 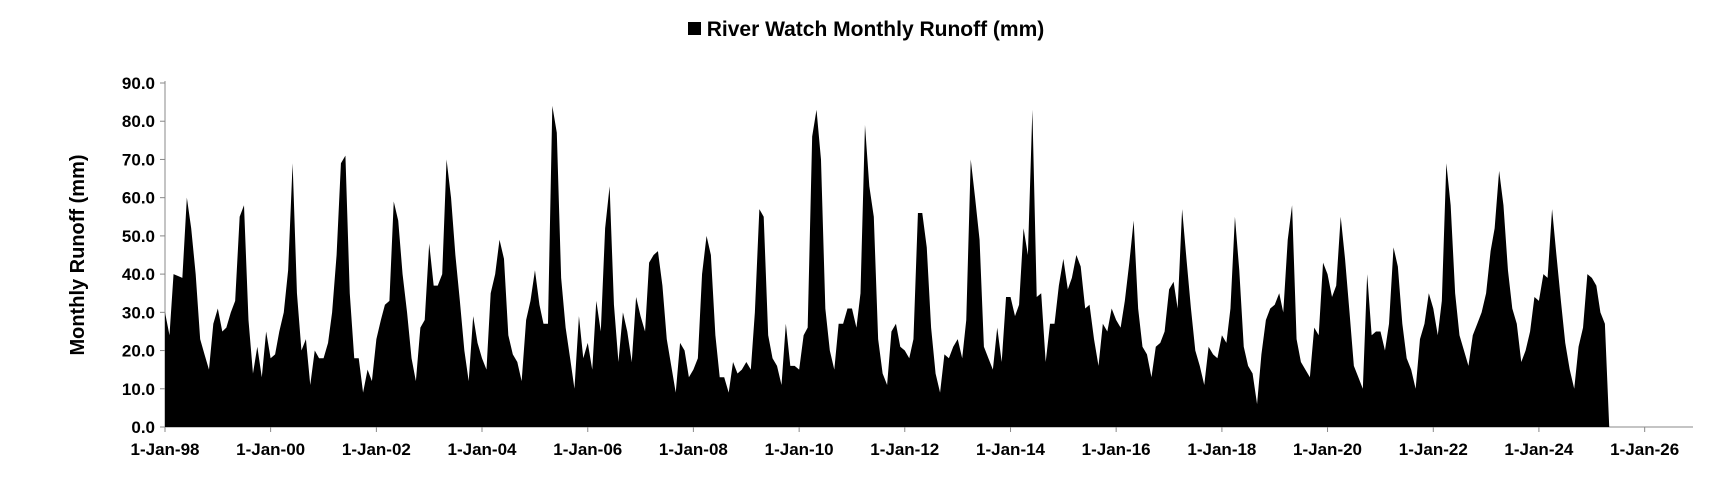 I want to click on y-tick-label: 80.0, so click(x=138, y=121).